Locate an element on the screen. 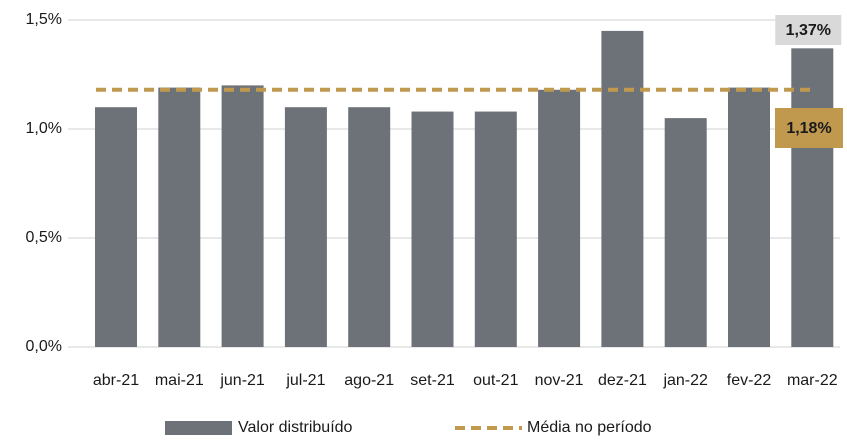 This screenshot has width=847, height=440. average-label: 1,18% is located at coordinates (808, 128).